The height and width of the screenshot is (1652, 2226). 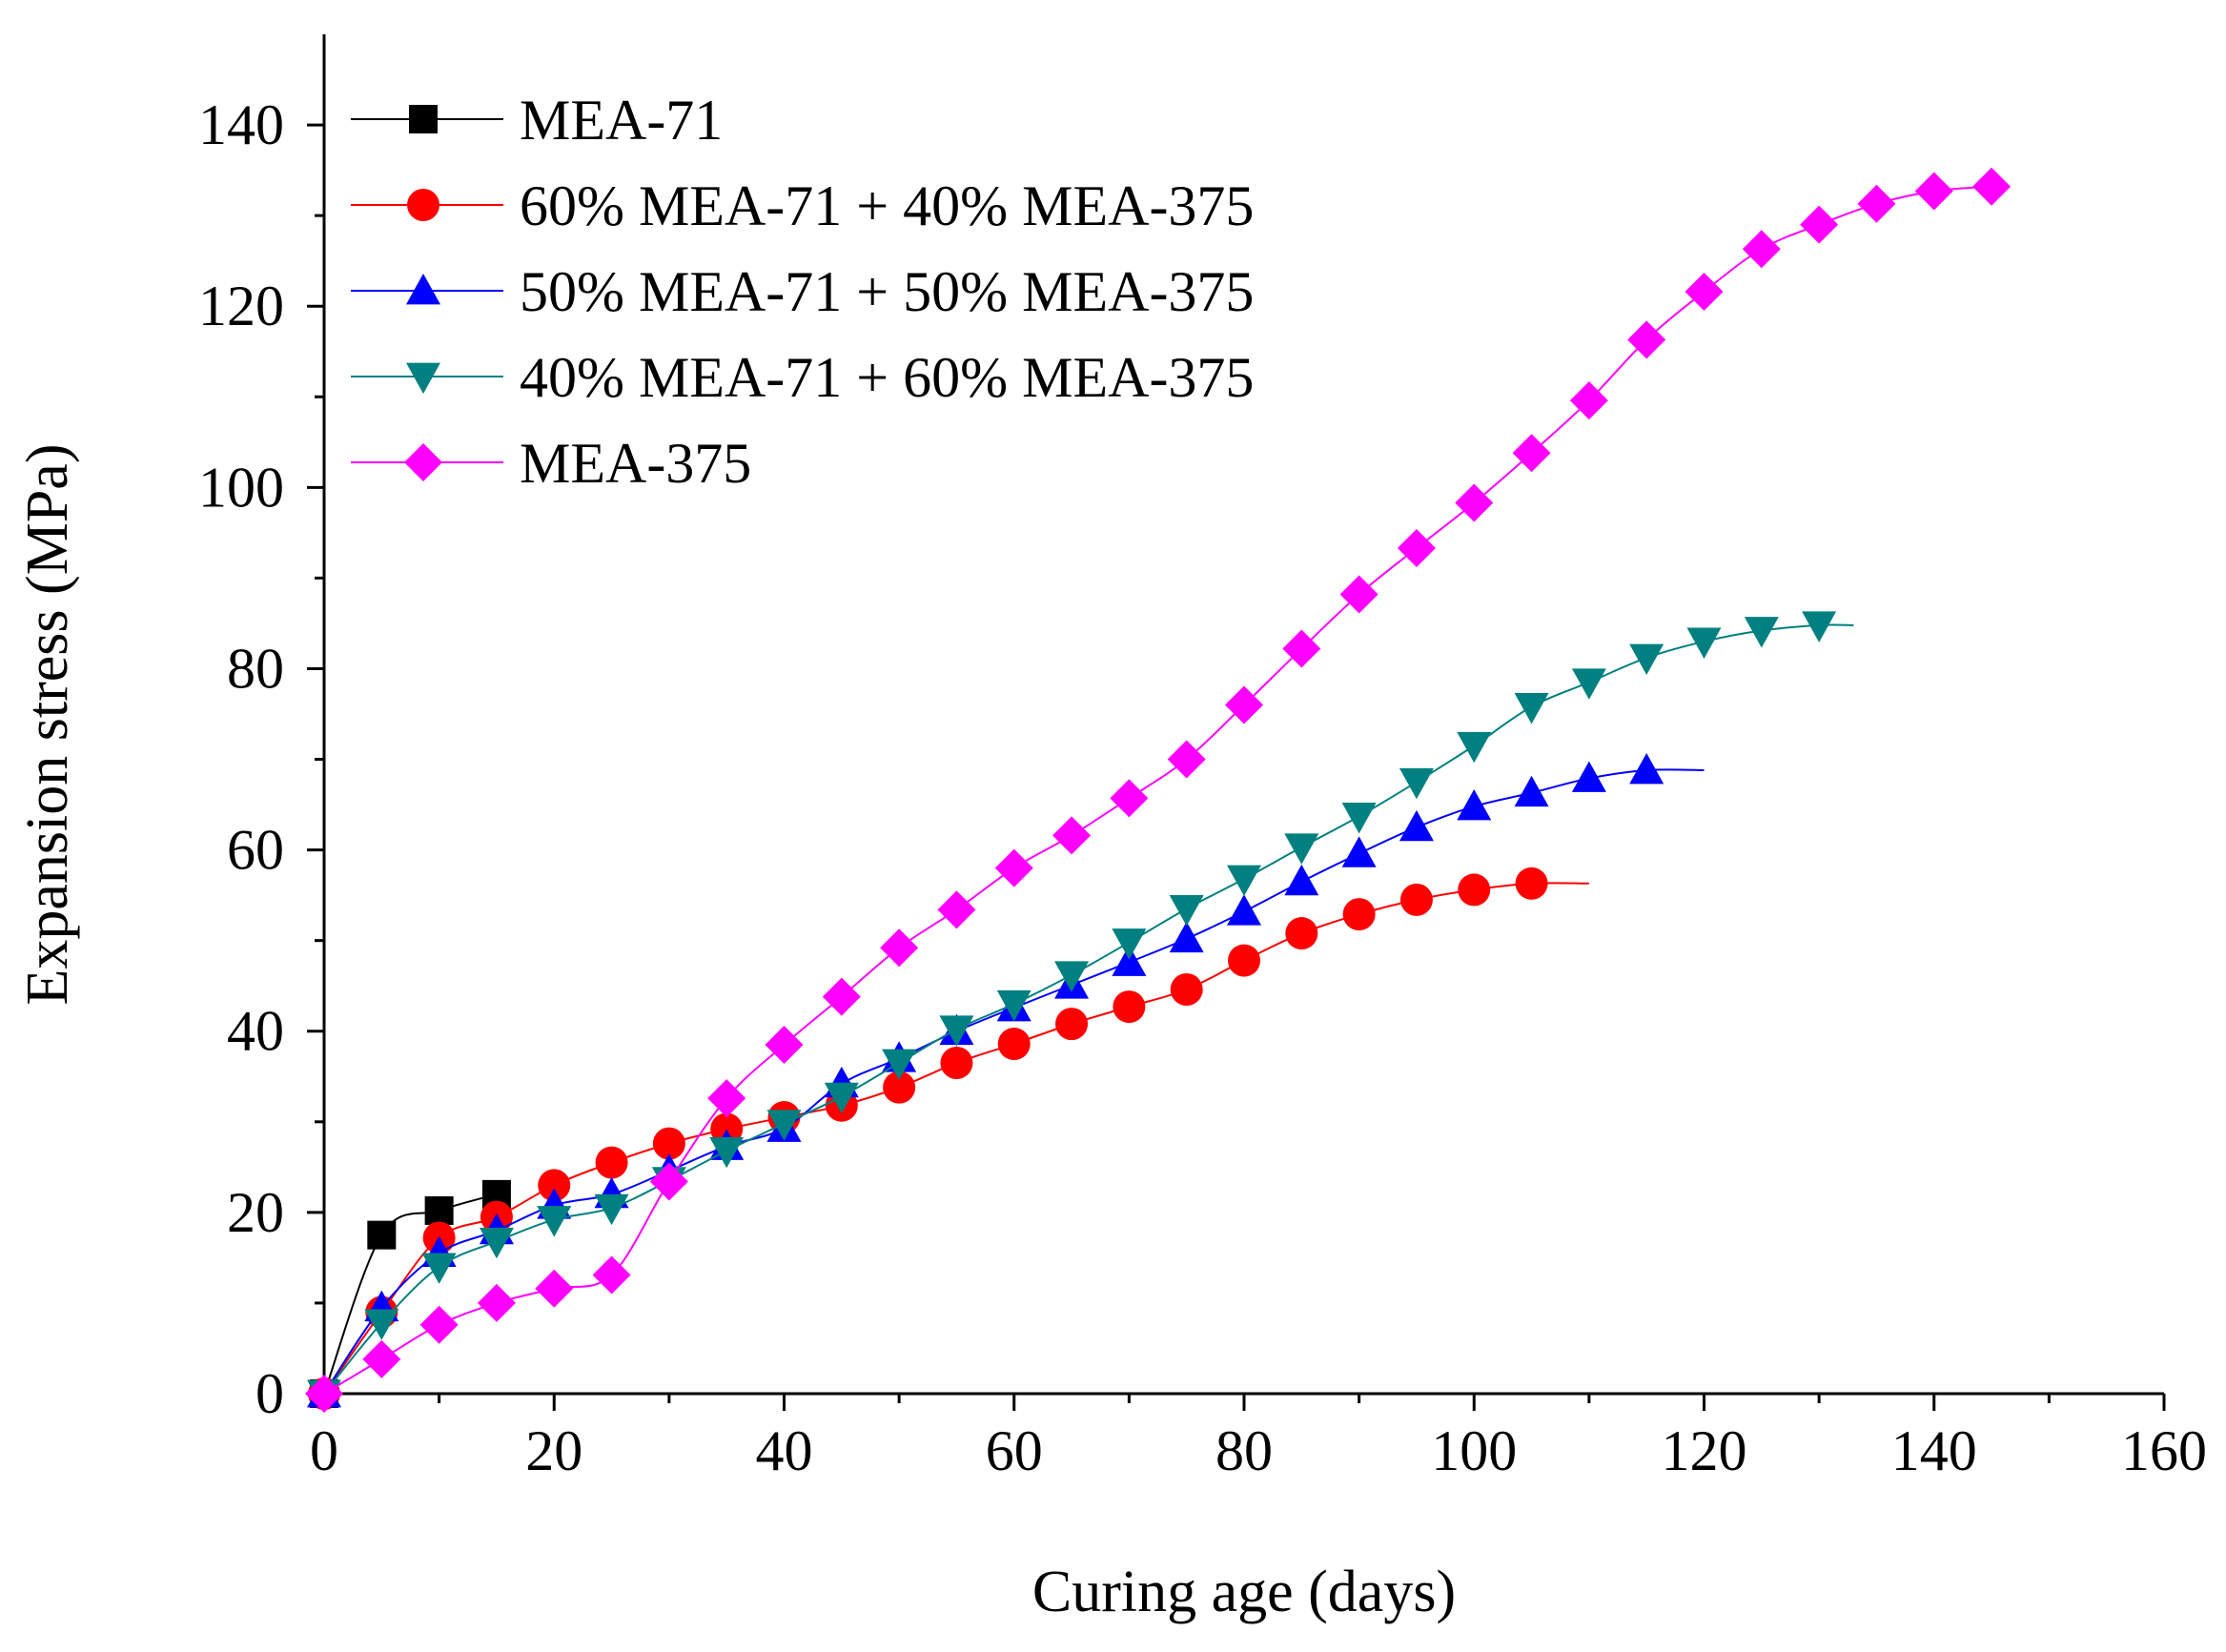 I want to click on legend-label: 40% MEA-71 + 60% MEA-375, so click(x=887, y=377).